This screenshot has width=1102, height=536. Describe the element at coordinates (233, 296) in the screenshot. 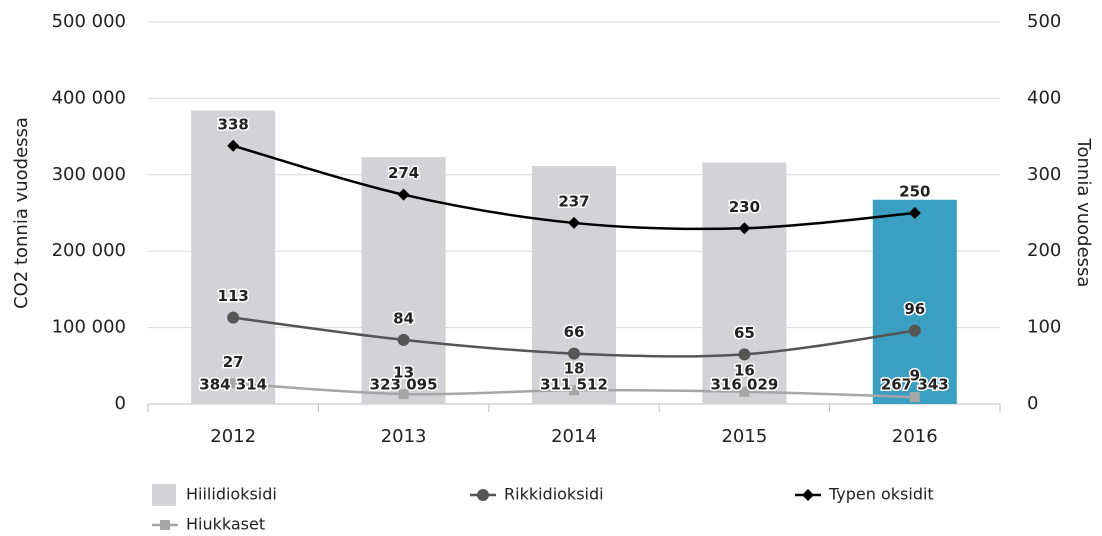

I see `line-value-label: 113` at that location.